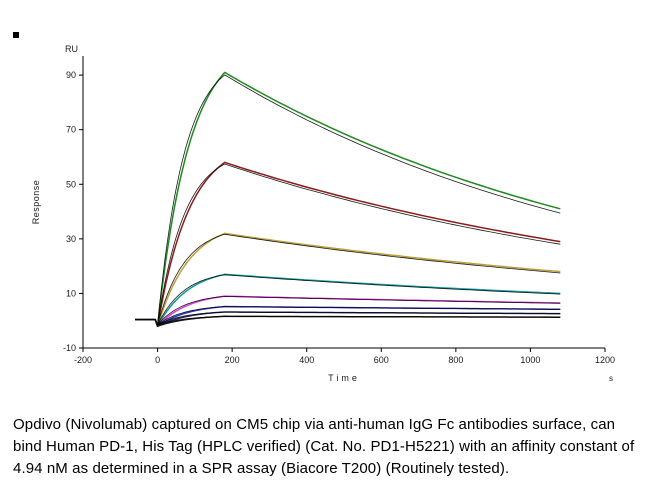 This screenshot has width=650, height=492. What do you see at coordinates (71, 49) in the screenshot?
I see `ru-label: RU` at bounding box center [71, 49].